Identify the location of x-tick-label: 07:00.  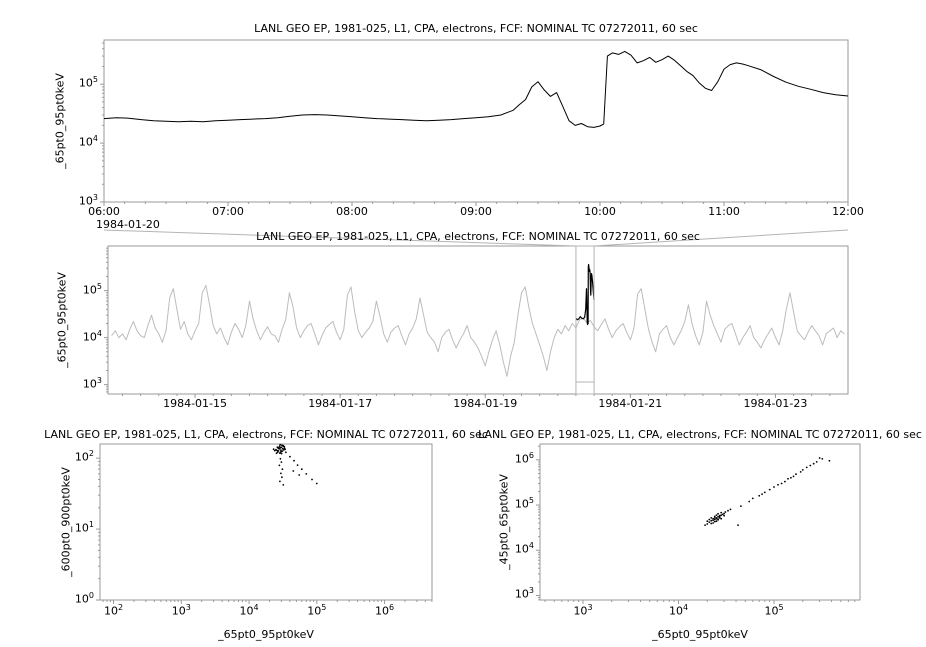
(228, 211).